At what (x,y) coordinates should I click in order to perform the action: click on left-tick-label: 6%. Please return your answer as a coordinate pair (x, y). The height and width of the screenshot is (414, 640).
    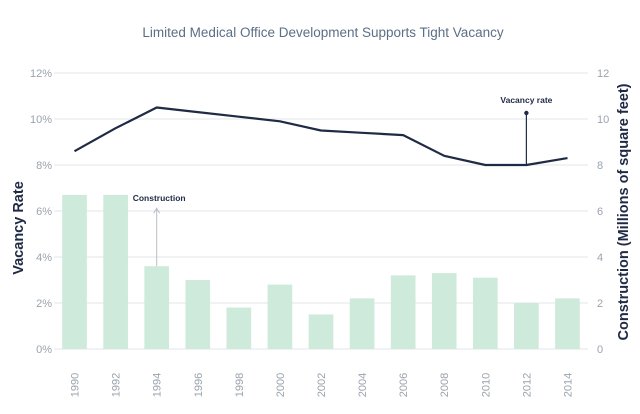
    Looking at the image, I should click on (44, 212).